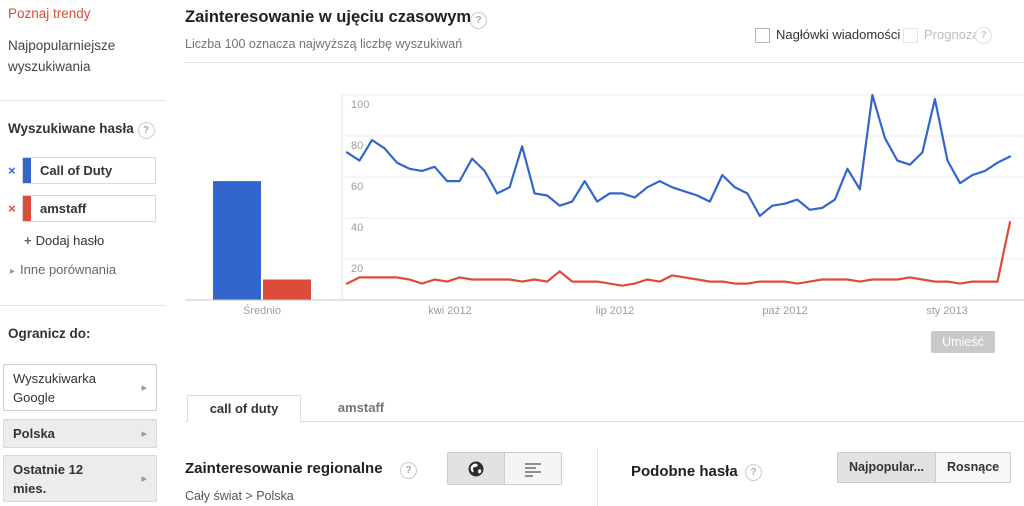 The width and height of the screenshot is (1024, 506). I want to click on panel-divider, so click(597, 477).